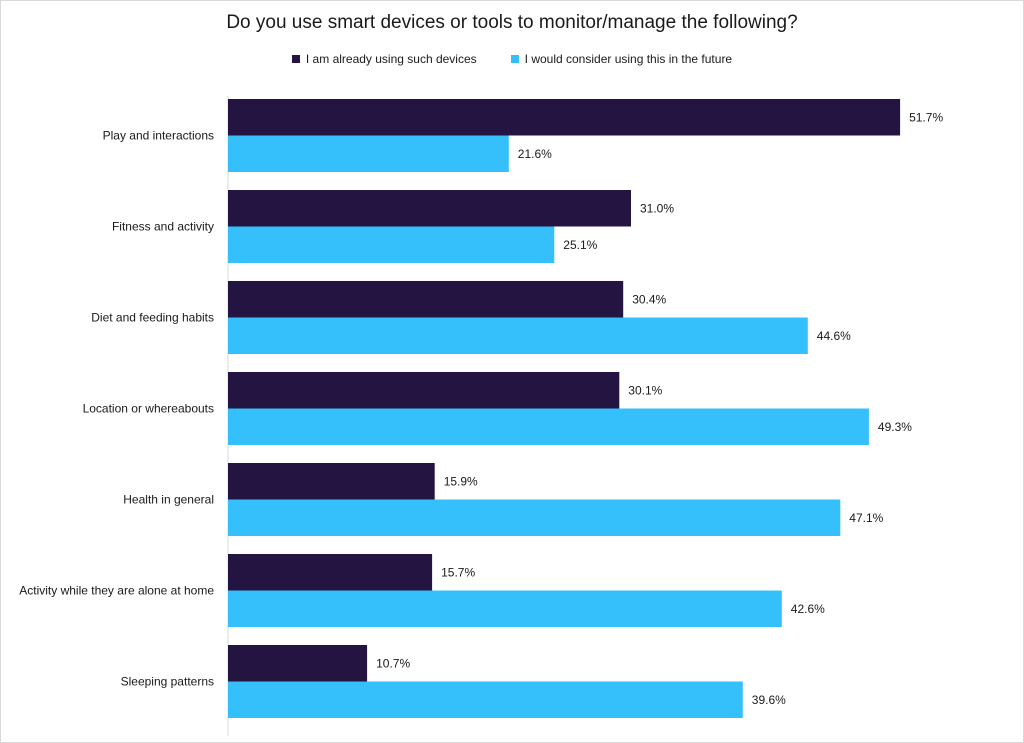  What do you see at coordinates (808, 609) in the screenshot?
I see `data-label: 42.6%` at bounding box center [808, 609].